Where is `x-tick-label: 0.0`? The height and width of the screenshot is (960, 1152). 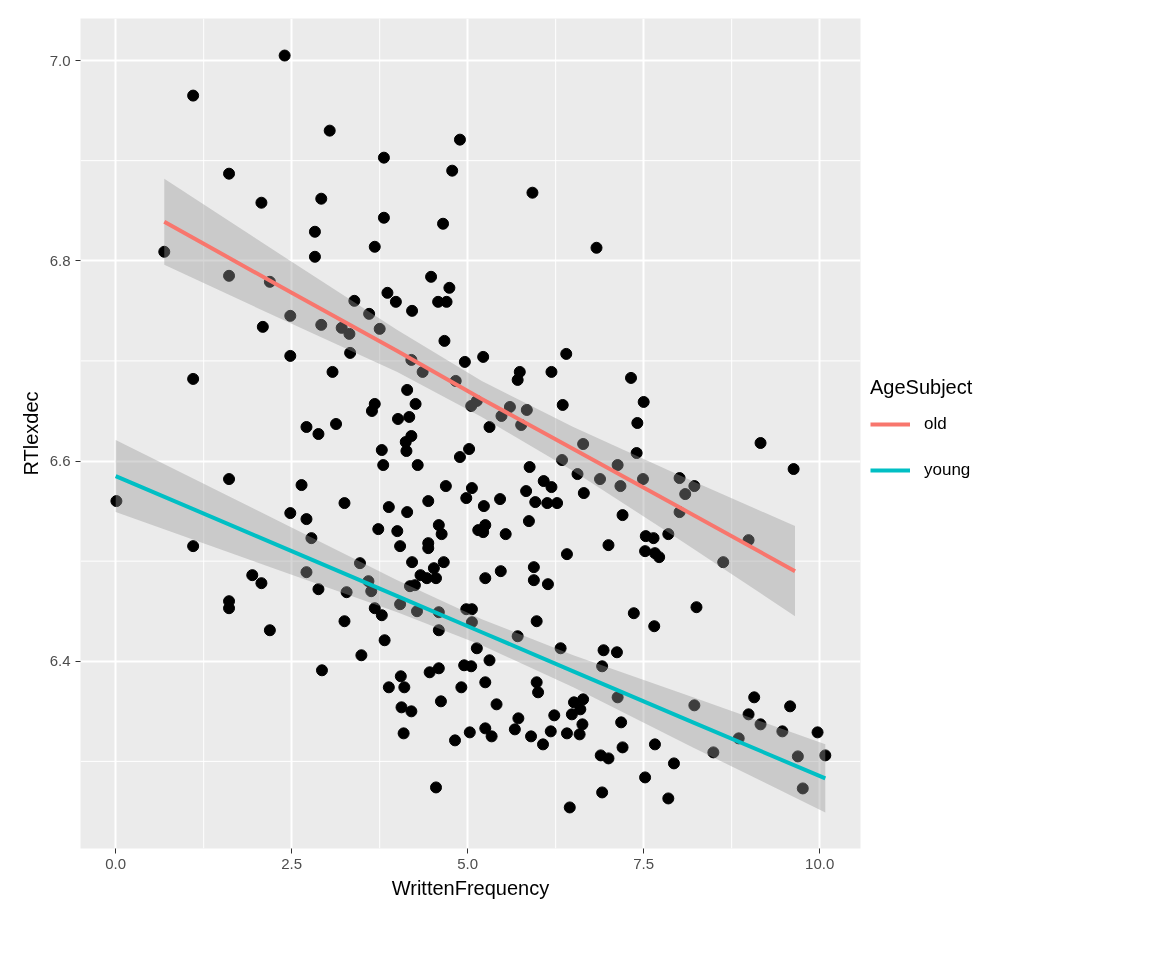 x-tick-label: 0.0 is located at coordinates (116, 863).